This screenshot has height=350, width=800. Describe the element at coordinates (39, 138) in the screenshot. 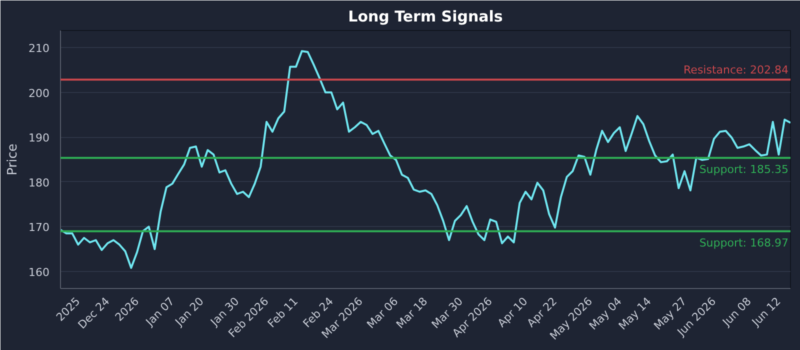

I see `y-tick-label: 190` at that location.